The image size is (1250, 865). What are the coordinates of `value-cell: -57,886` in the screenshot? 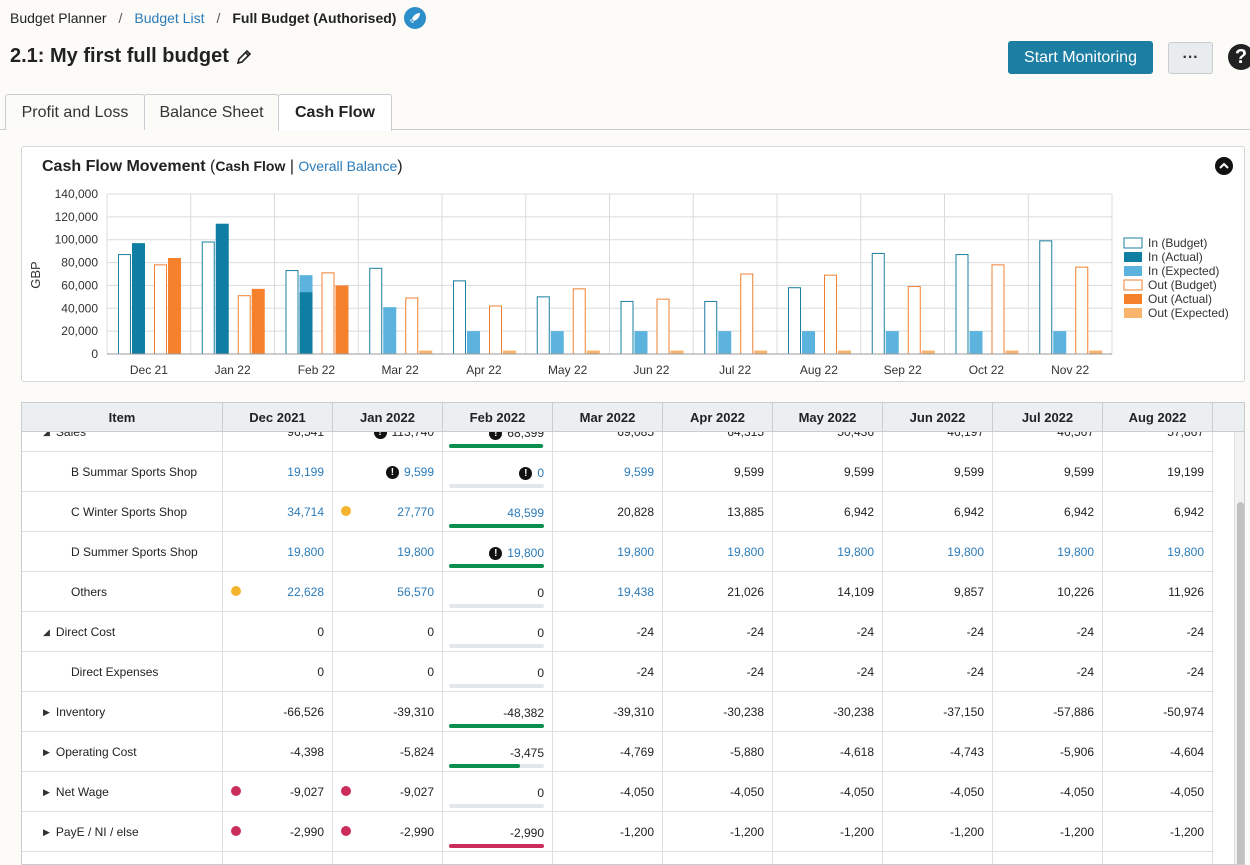 It's located at (1048, 712).